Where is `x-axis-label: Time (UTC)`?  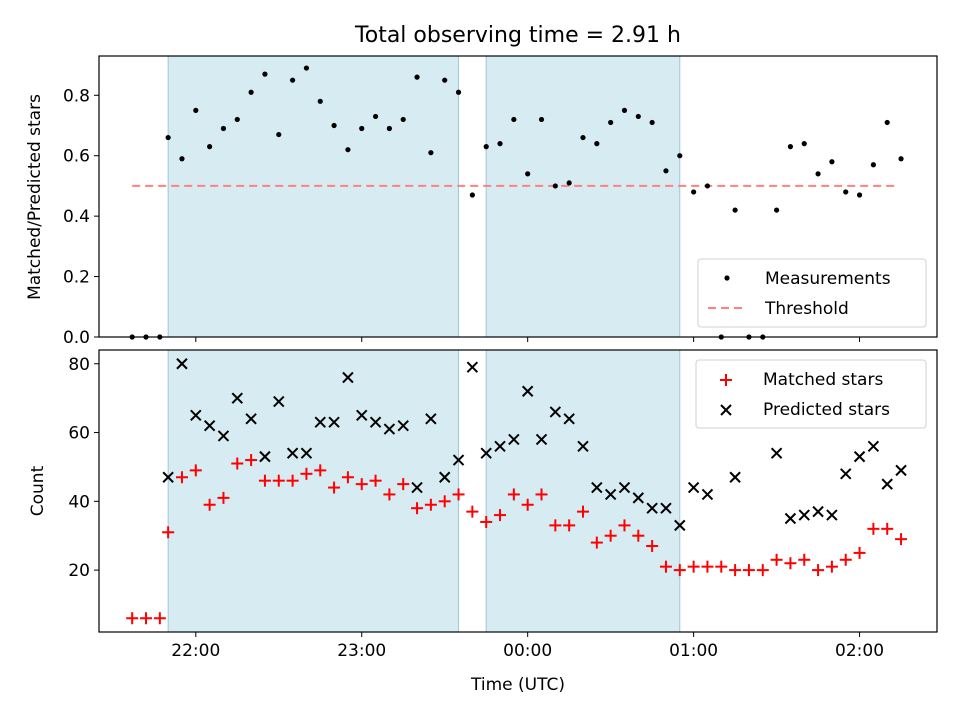 x-axis-label: Time (UTC) is located at coordinates (517, 685).